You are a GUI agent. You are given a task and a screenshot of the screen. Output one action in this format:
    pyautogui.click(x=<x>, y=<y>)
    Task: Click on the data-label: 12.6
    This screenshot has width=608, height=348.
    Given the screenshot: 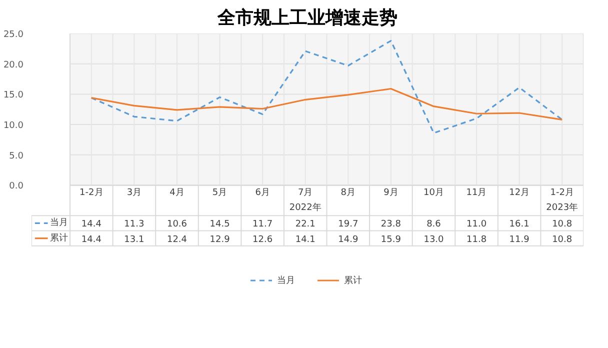 What is the action you would take?
    pyautogui.click(x=262, y=239)
    